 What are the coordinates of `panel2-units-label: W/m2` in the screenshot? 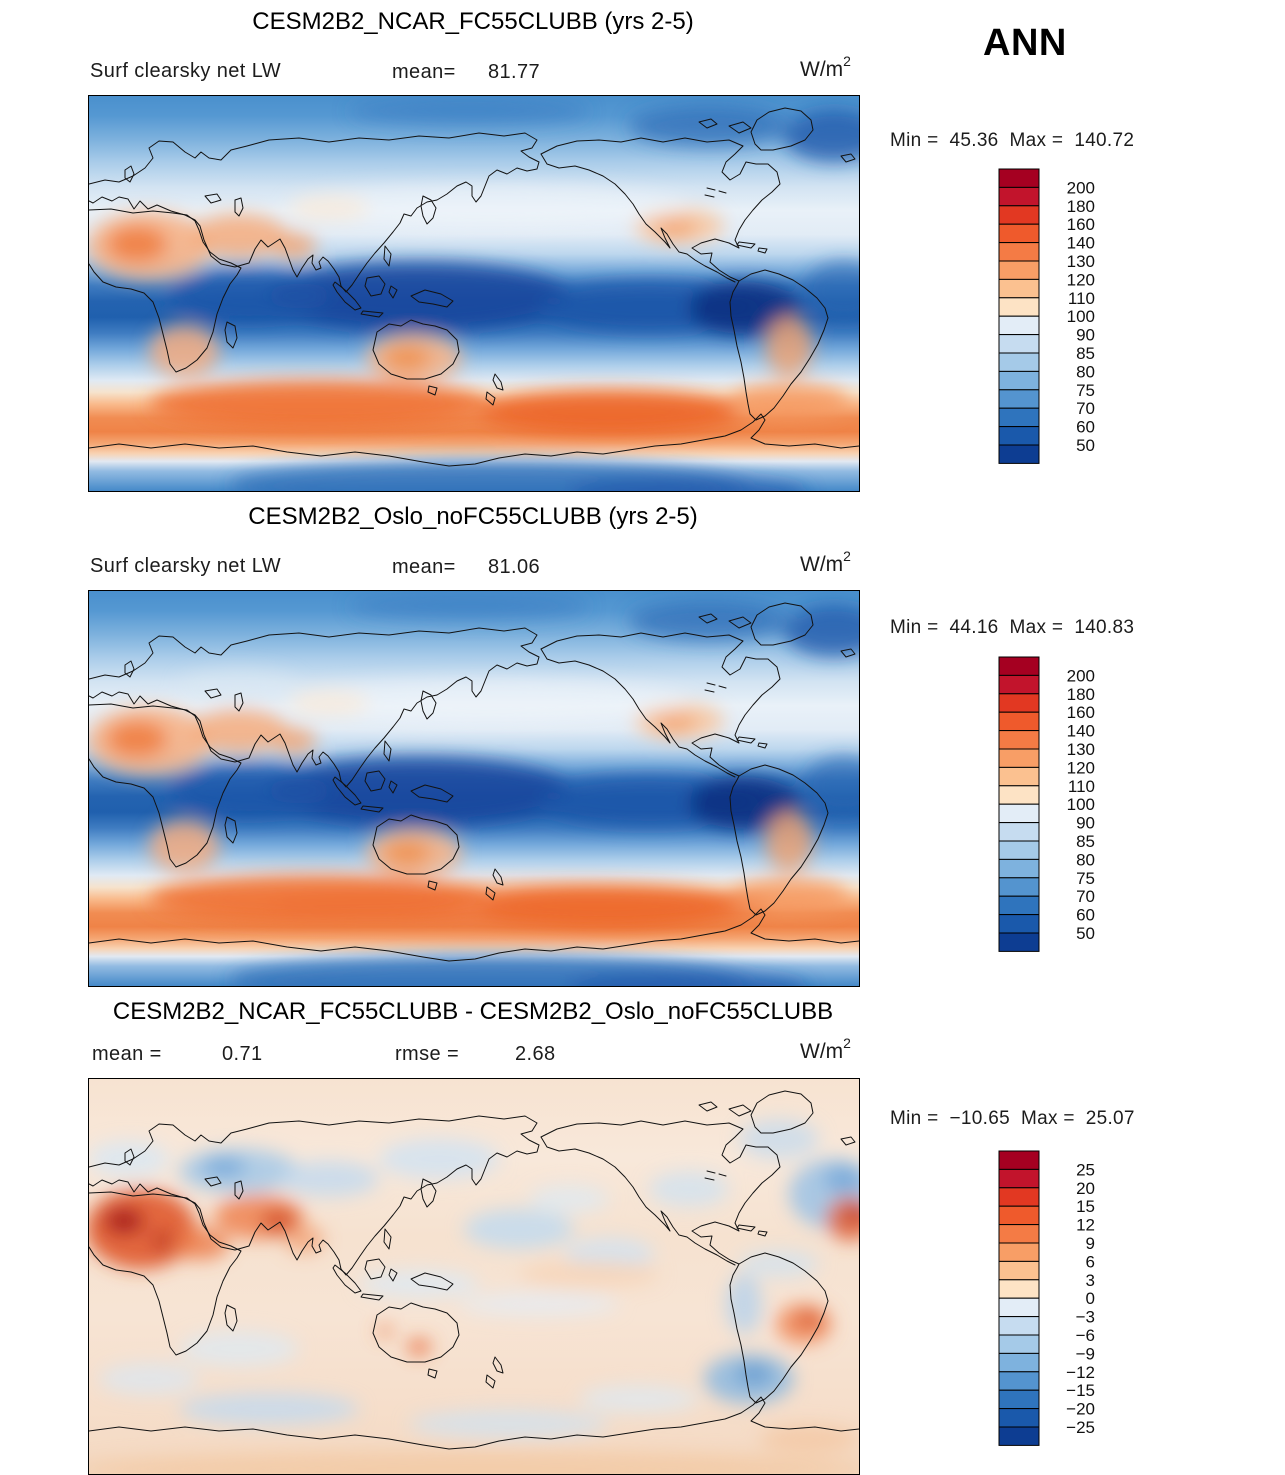 It's located at (825, 562).